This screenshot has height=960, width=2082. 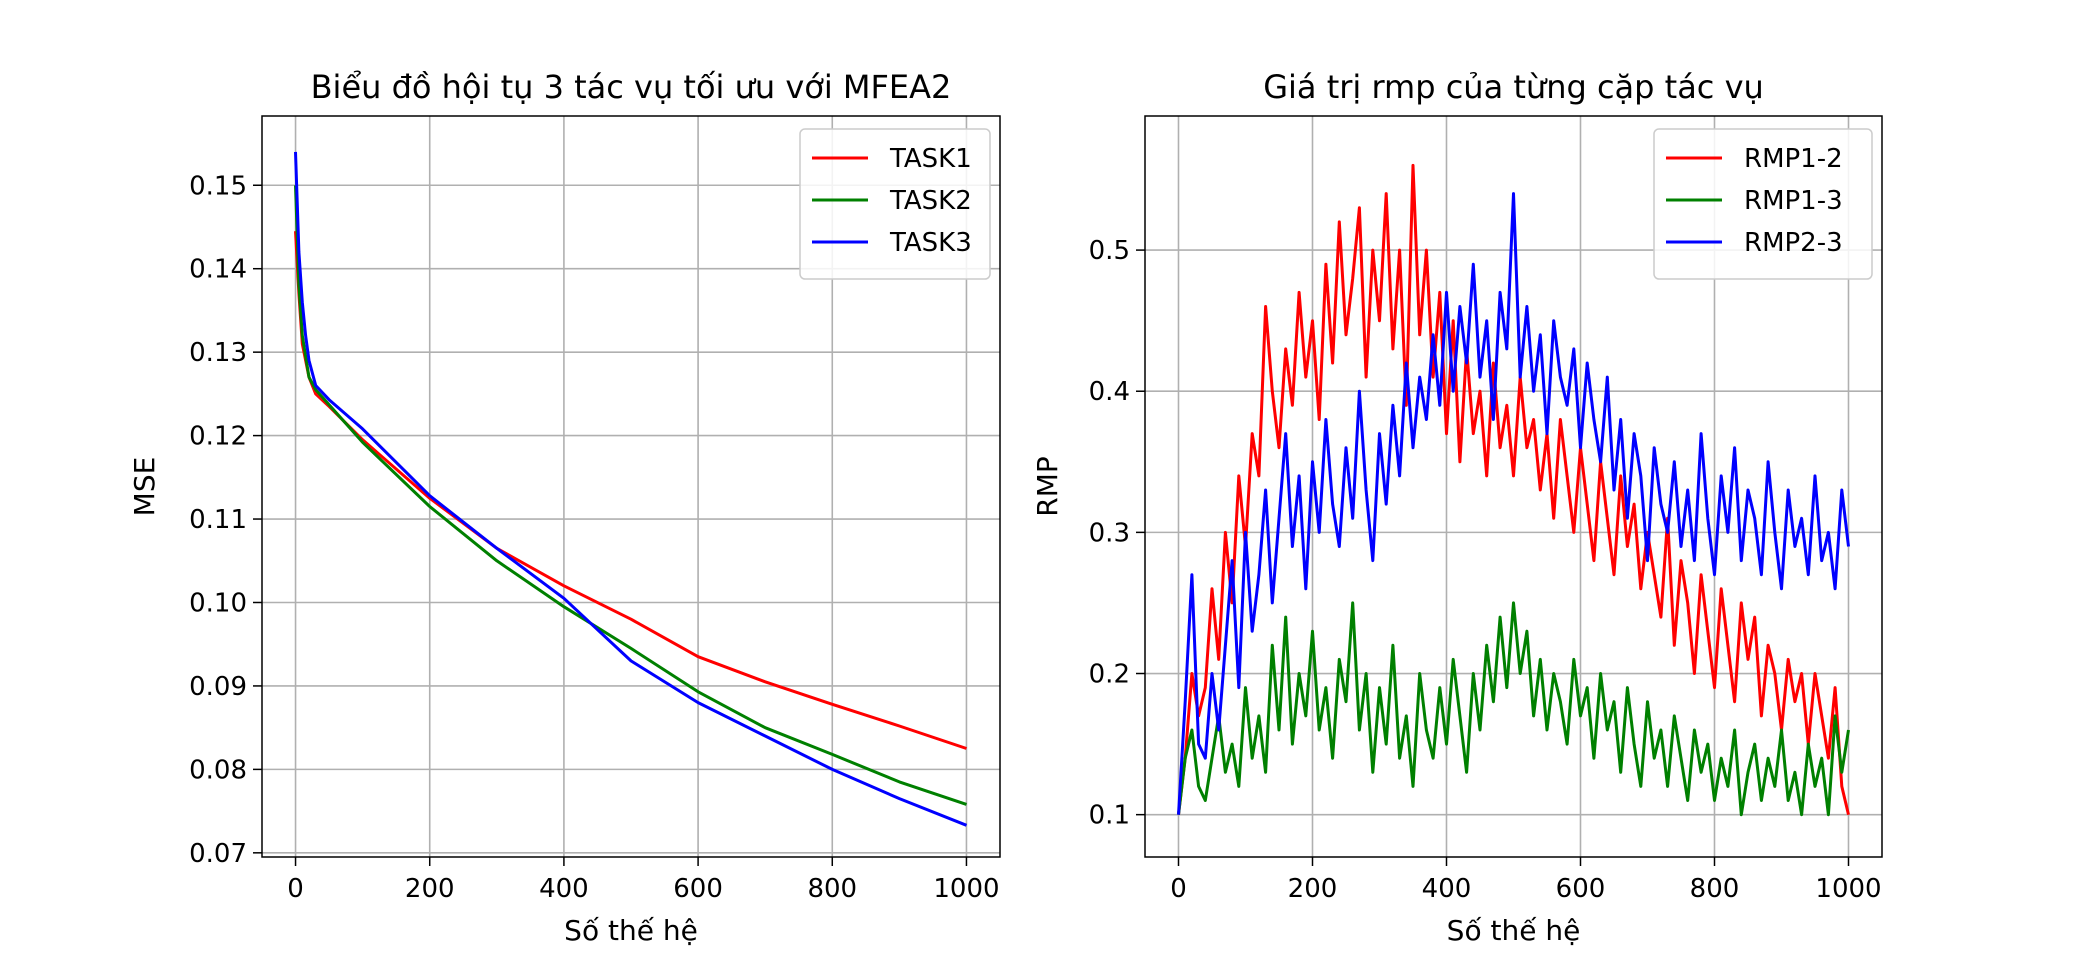 What do you see at coordinates (1793, 201) in the screenshot?
I see `legend-label: RMP1-3` at bounding box center [1793, 201].